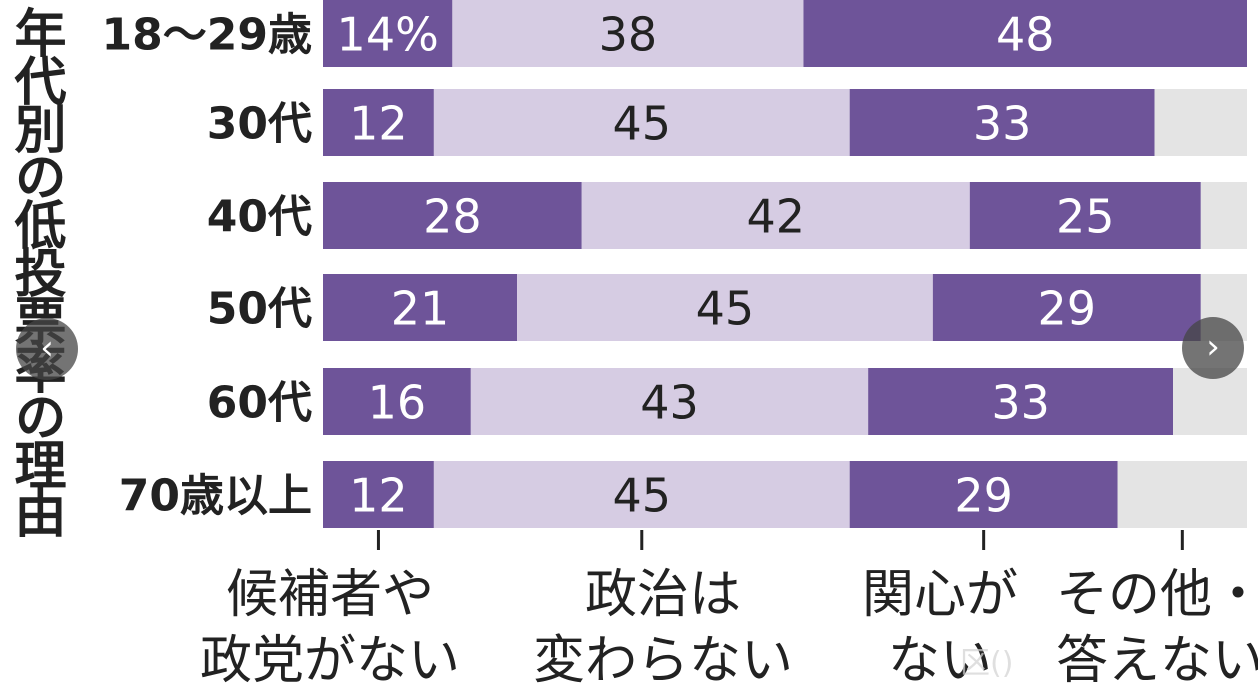  Describe the element at coordinates (663, 595) in the screenshot. I see `legend-label: 政治は` at that location.